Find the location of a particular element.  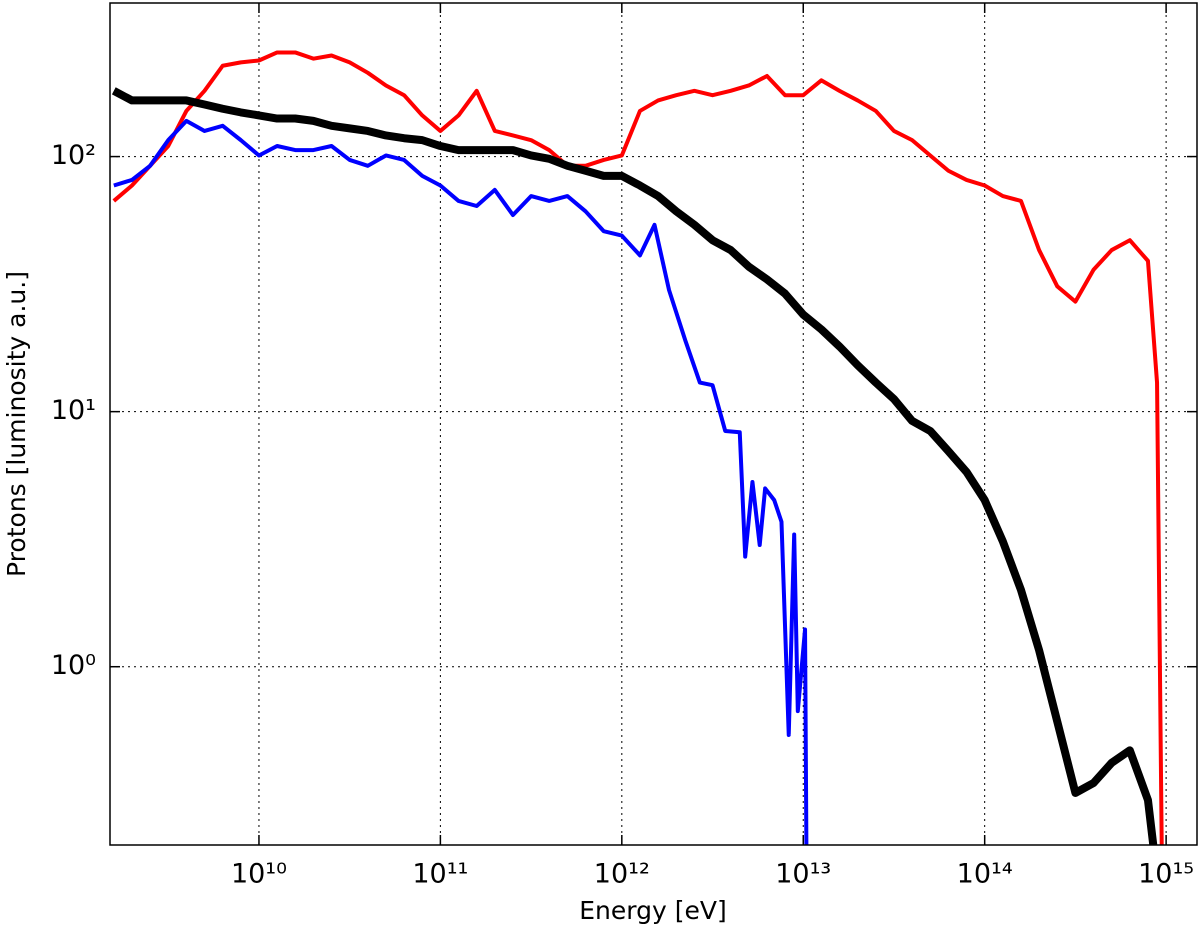

y-tick-label: 10² is located at coordinates (73, 155).